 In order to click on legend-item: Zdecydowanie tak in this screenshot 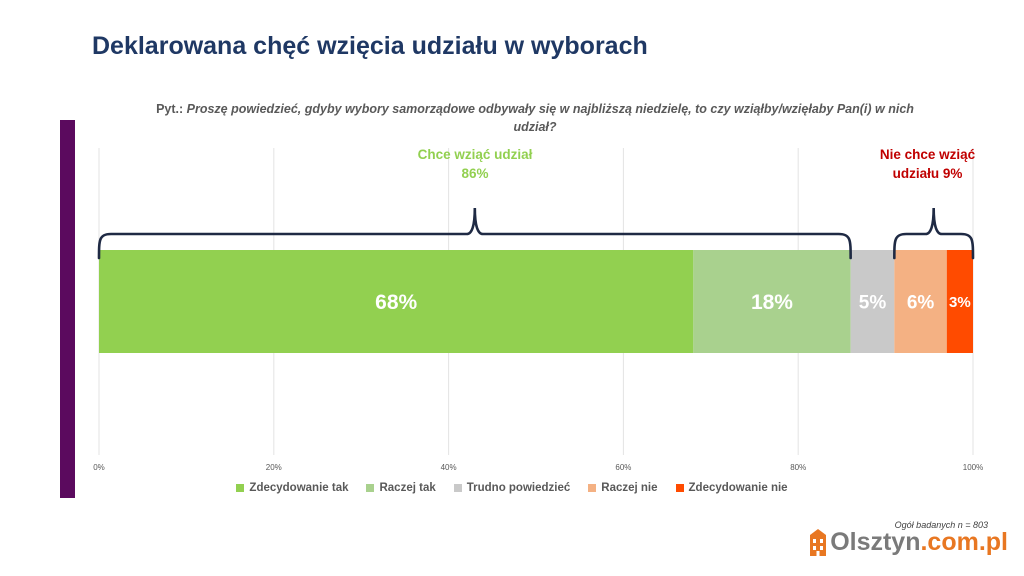, I will do `click(292, 488)`.